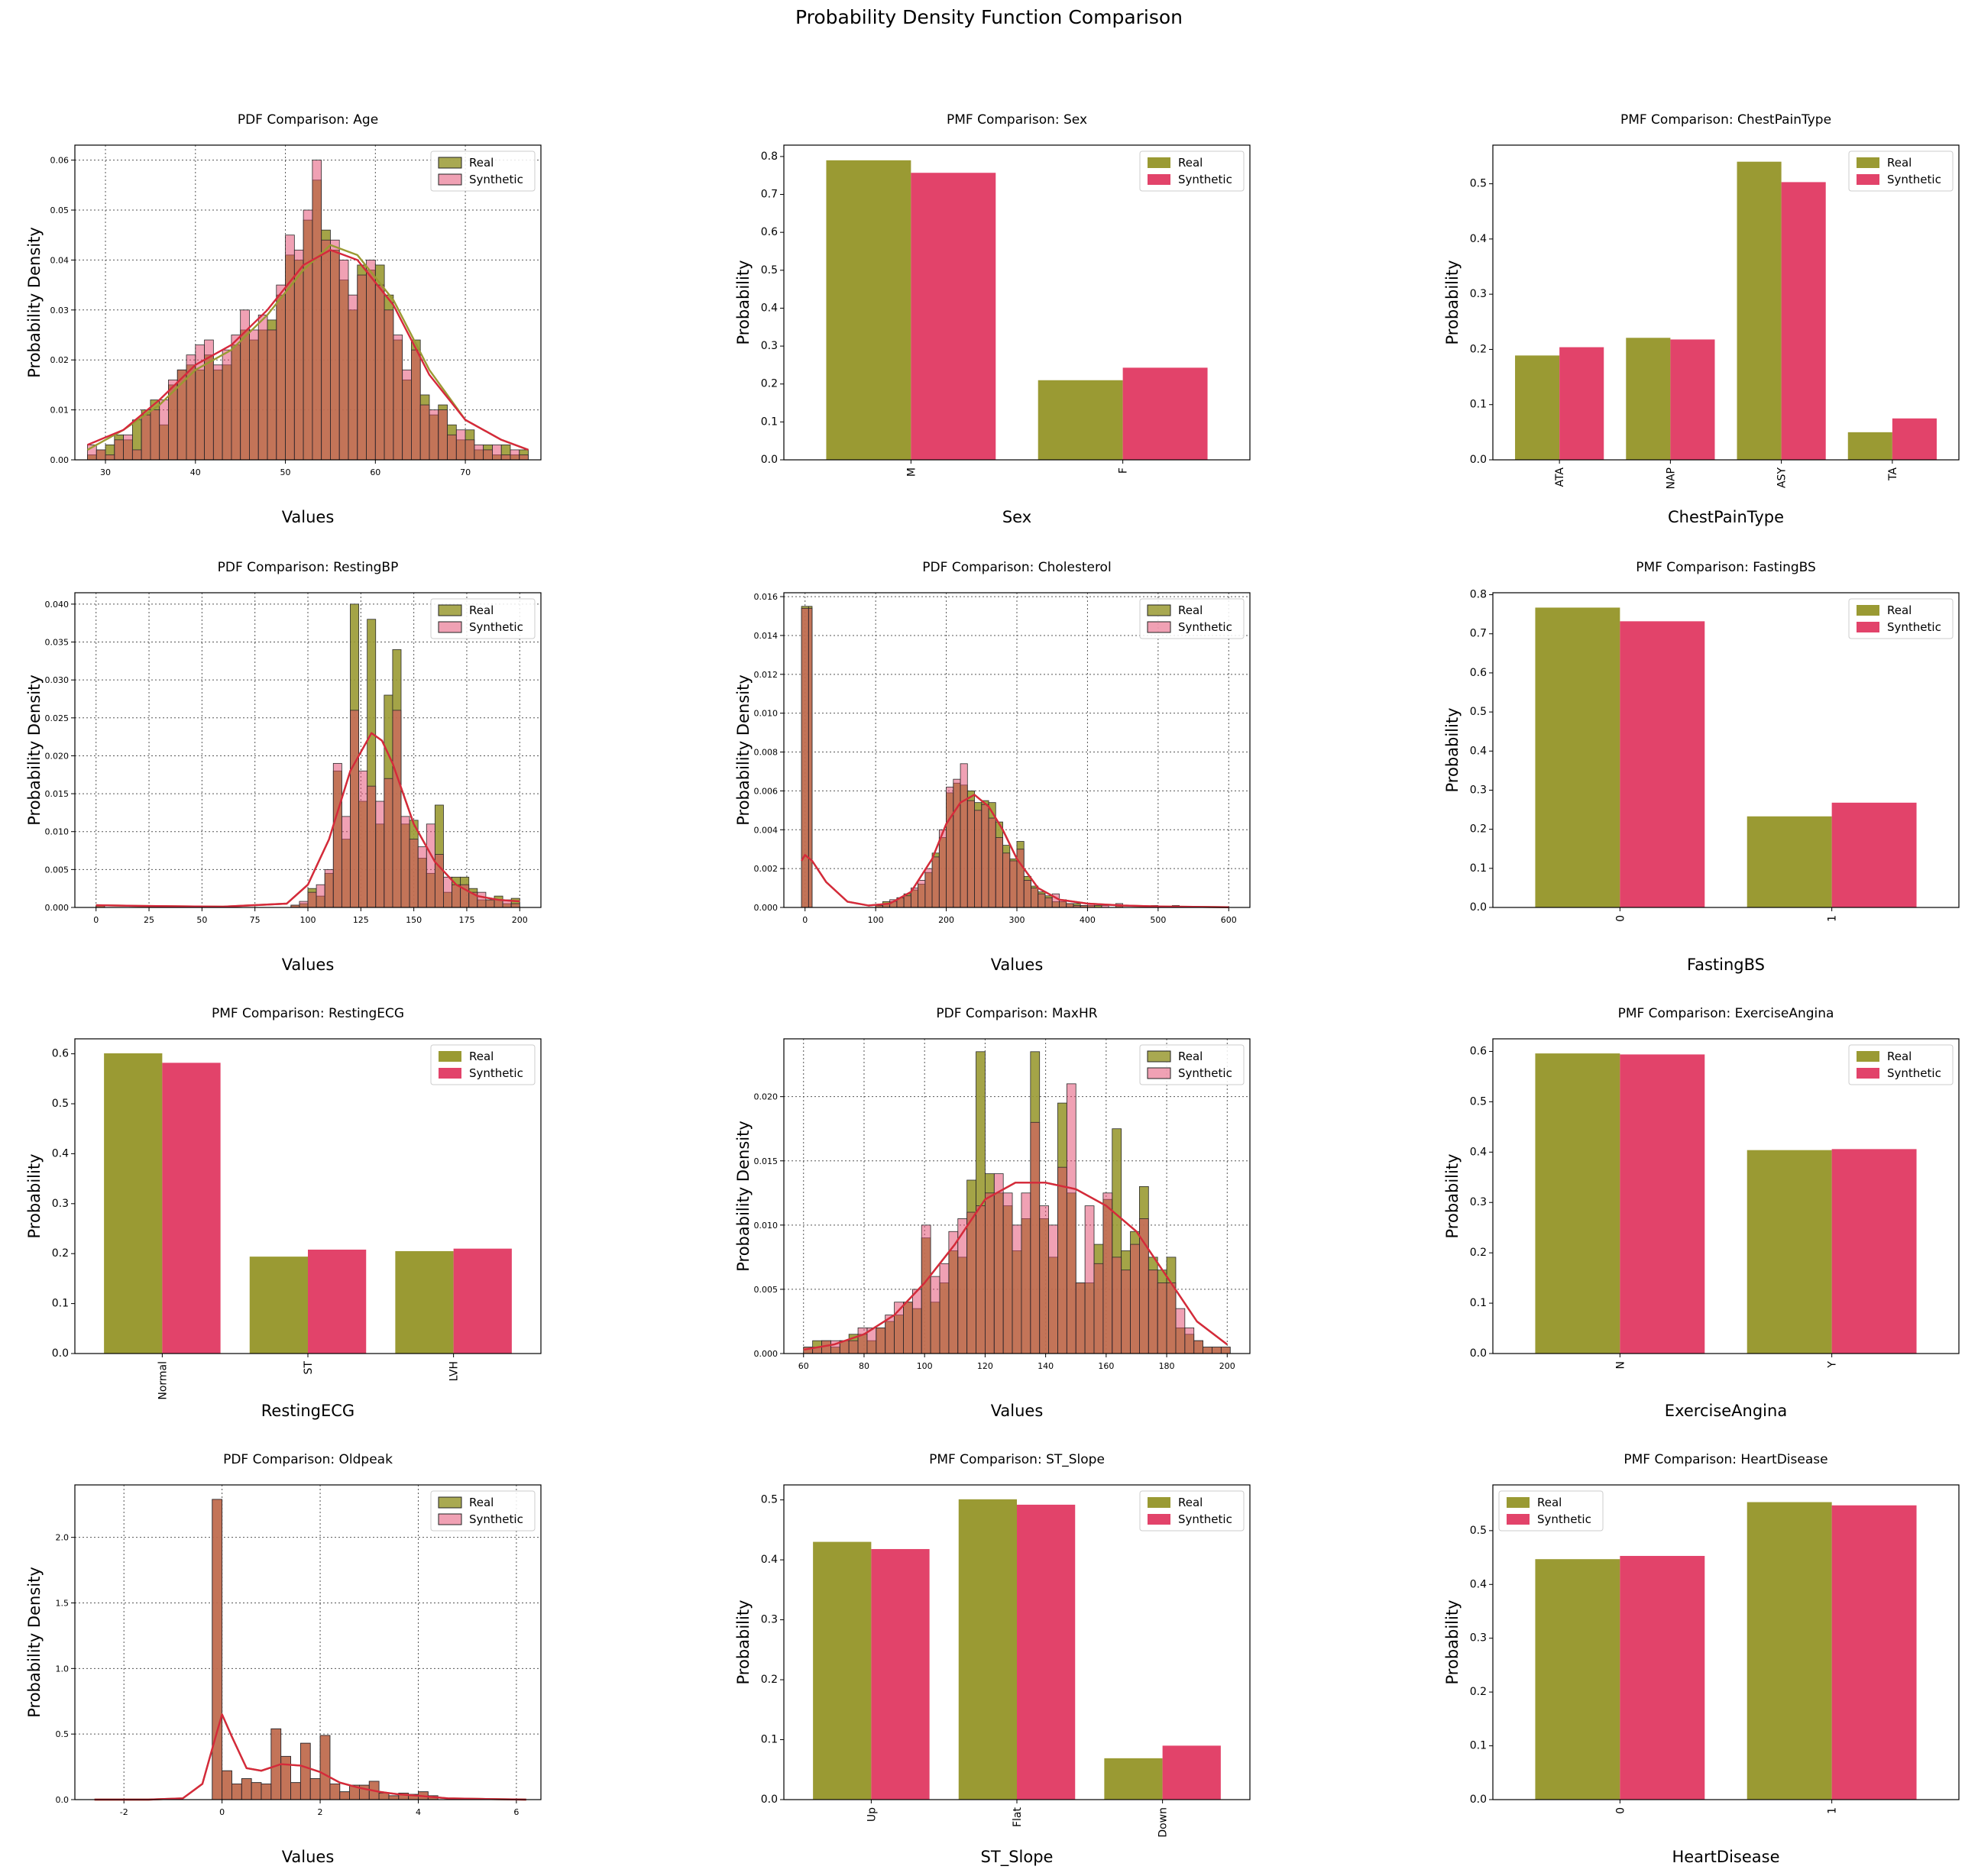 This screenshot has height=1876, width=1978. What do you see at coordinates (1015, 851) in the screenshot?
I see `kde-line-synthetic` at bounding box center [1015, 851].